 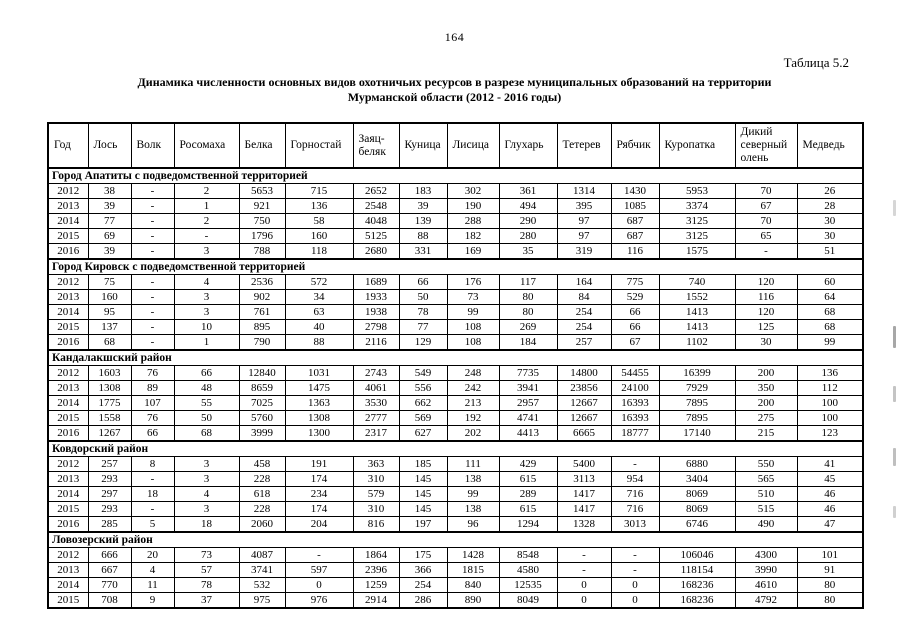 What do you see at coordinates (473, 509) in the screenshot?
I see `value-cell: 138` at bounding box center [473, 509].